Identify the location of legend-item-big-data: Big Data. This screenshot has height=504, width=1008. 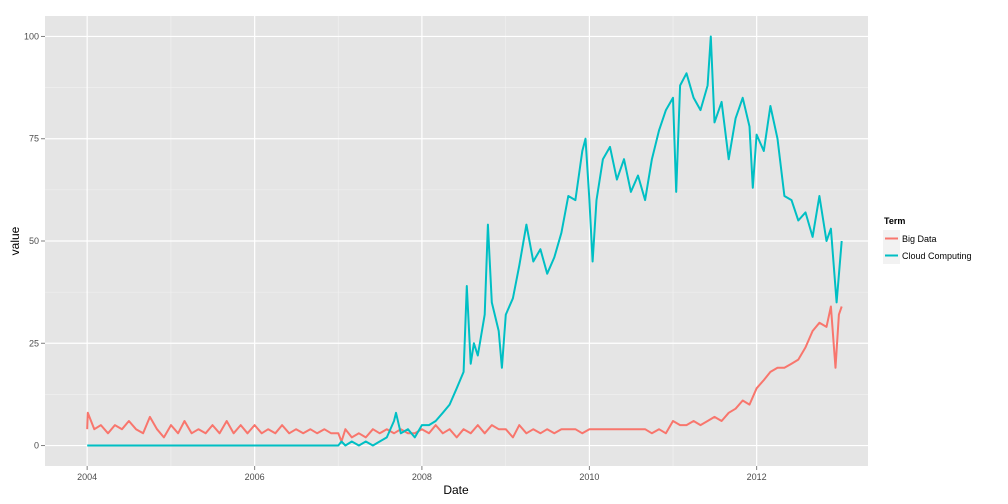
(910, 238).